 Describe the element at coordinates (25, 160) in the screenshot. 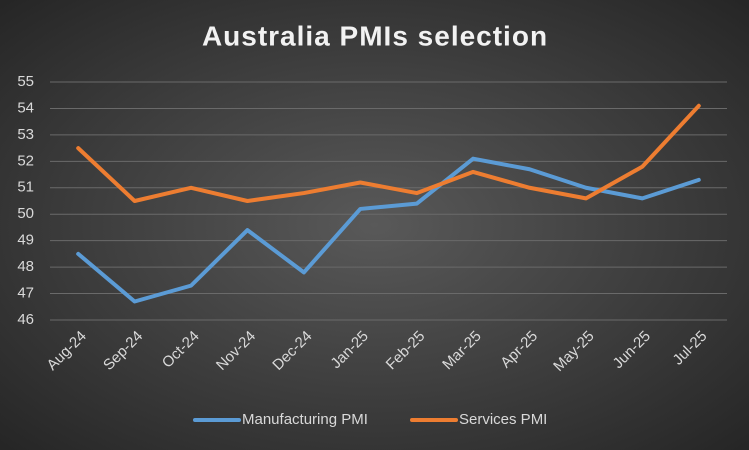

I see `y-tick-label: 52` at that location.